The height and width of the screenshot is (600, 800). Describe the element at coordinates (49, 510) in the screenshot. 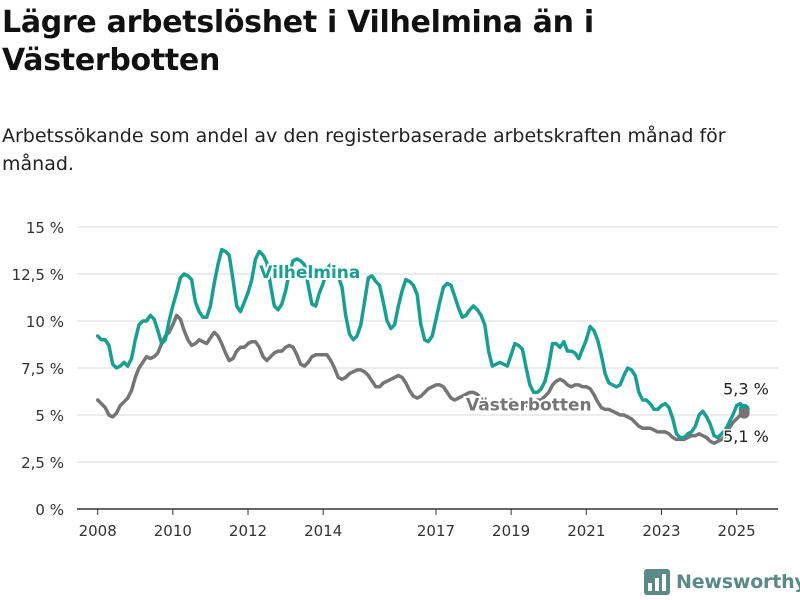

I see `y-tick-label: 0 %` at that location.